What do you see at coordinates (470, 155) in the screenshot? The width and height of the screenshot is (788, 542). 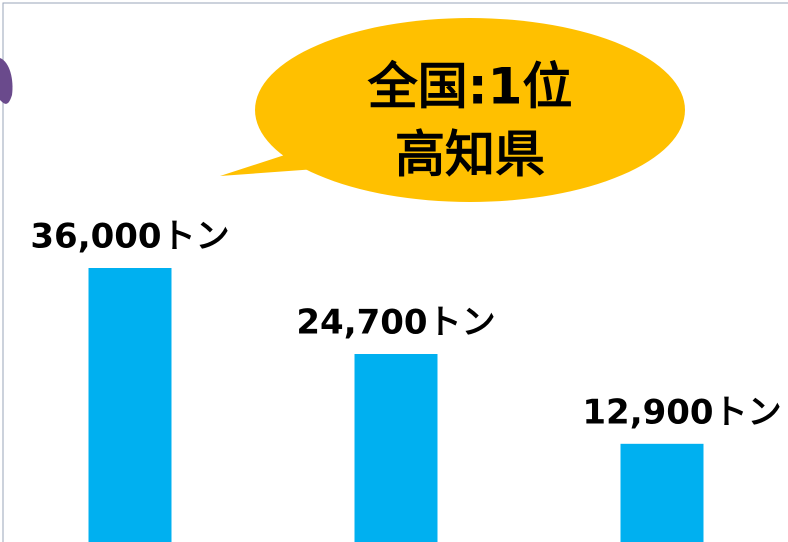 I see `callout-text: 高知県` at bounding box center [470, 155].